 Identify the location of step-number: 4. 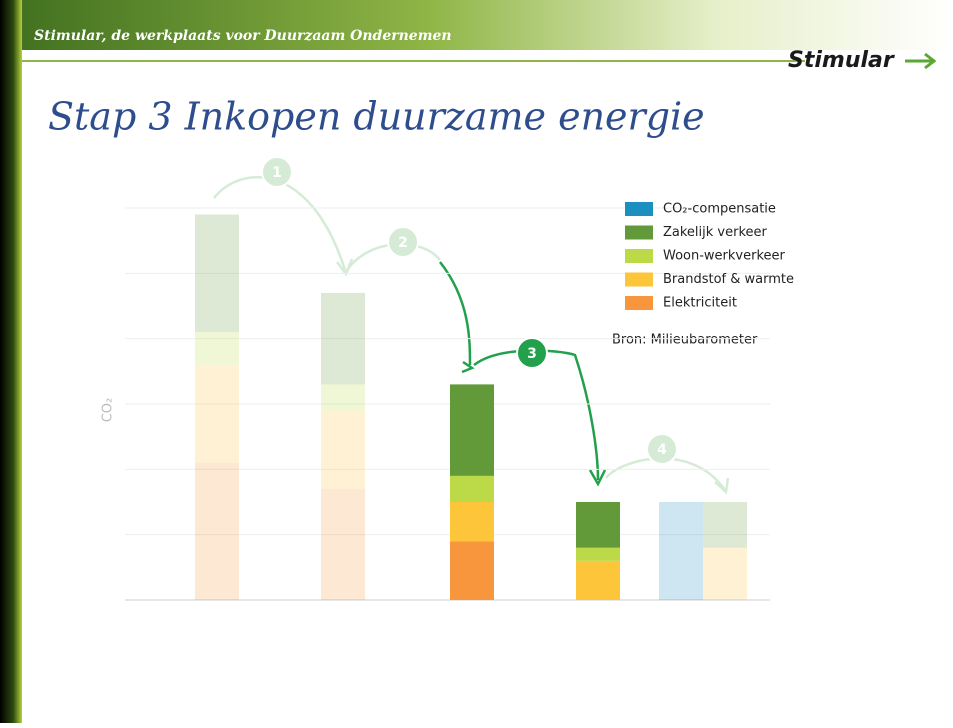
(662, 450).